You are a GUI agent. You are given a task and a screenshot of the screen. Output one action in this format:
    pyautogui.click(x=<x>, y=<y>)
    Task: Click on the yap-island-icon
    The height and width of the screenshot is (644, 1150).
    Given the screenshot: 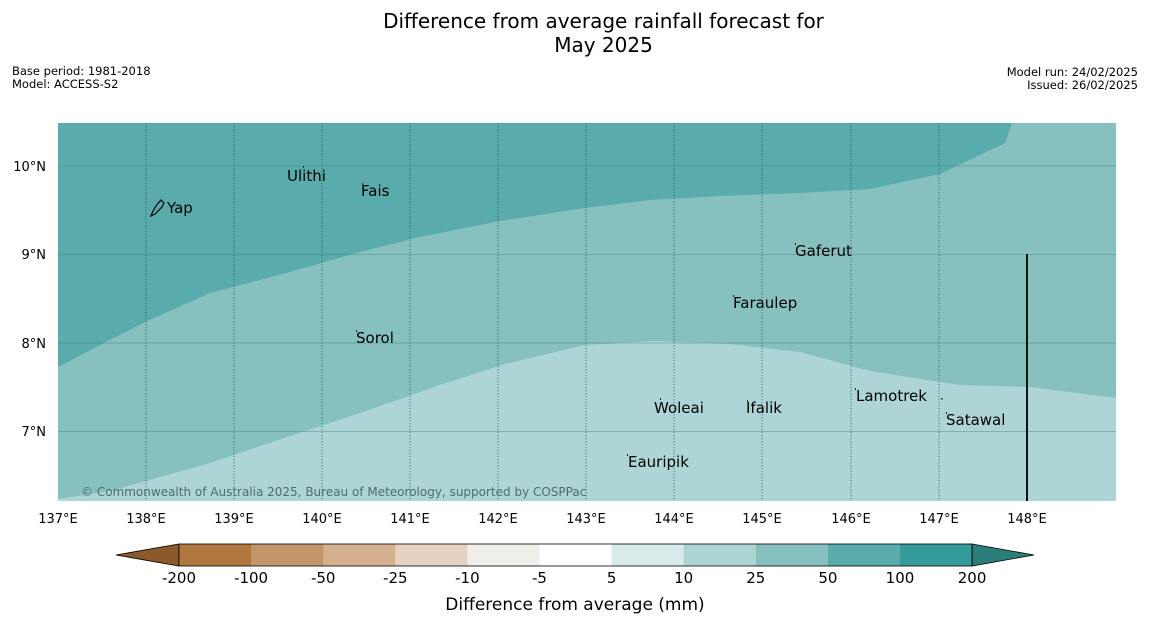 What is the action you would take?
    pyautogui.click(x=157, y=208)
    